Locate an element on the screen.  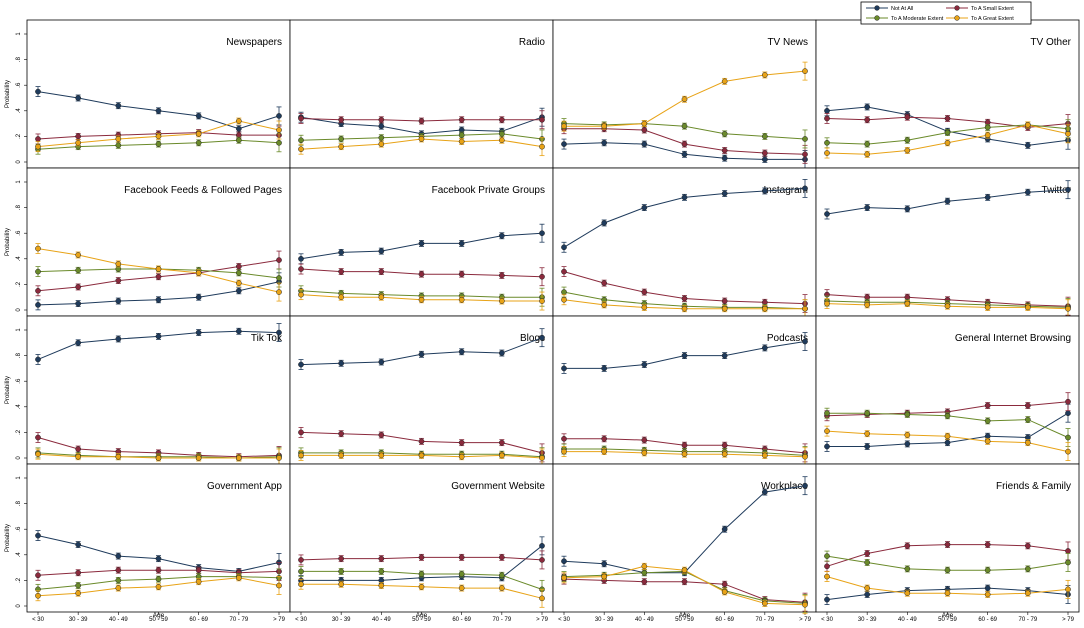
y-tick-label: .4 is located at coordinates (19, 111).